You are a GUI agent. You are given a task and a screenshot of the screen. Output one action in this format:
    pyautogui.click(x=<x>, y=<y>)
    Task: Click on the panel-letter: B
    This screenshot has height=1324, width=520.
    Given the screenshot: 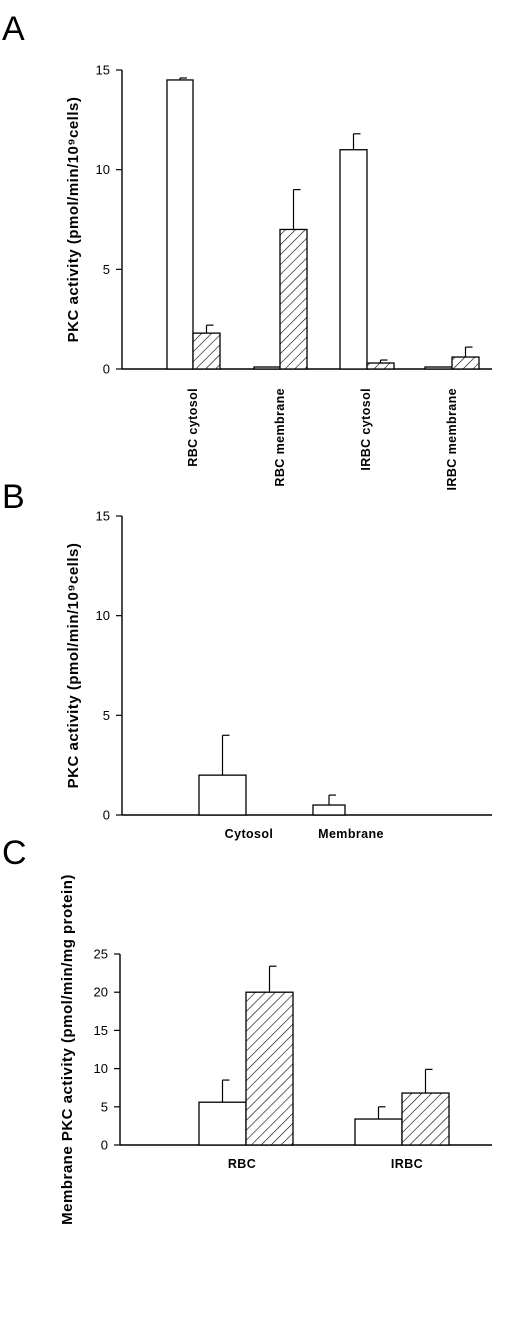 What is the action you would take?
    pyautogui.click(x=13, y=497)
    